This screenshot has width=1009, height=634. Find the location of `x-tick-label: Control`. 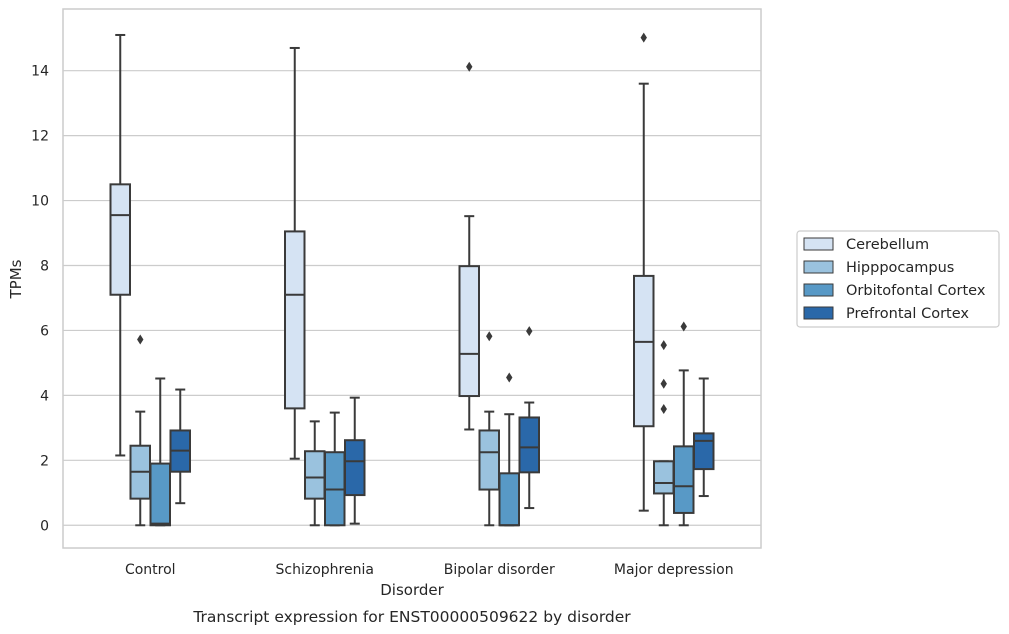

x-tick-label: Control is located at coordinates (150, 570).